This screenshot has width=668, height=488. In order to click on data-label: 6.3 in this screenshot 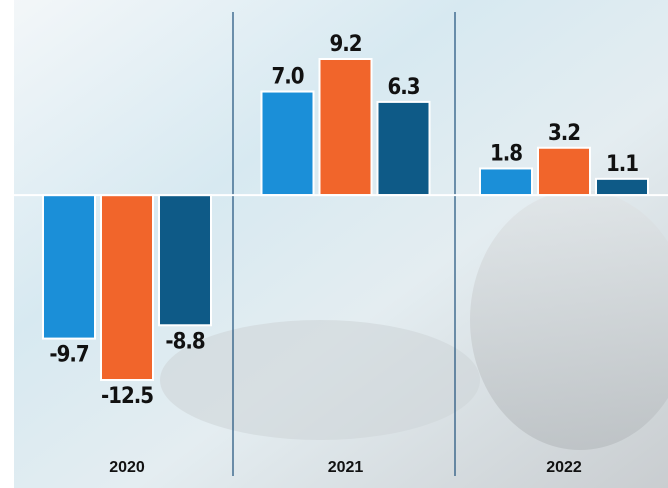, I will do `click(403, 87)`.